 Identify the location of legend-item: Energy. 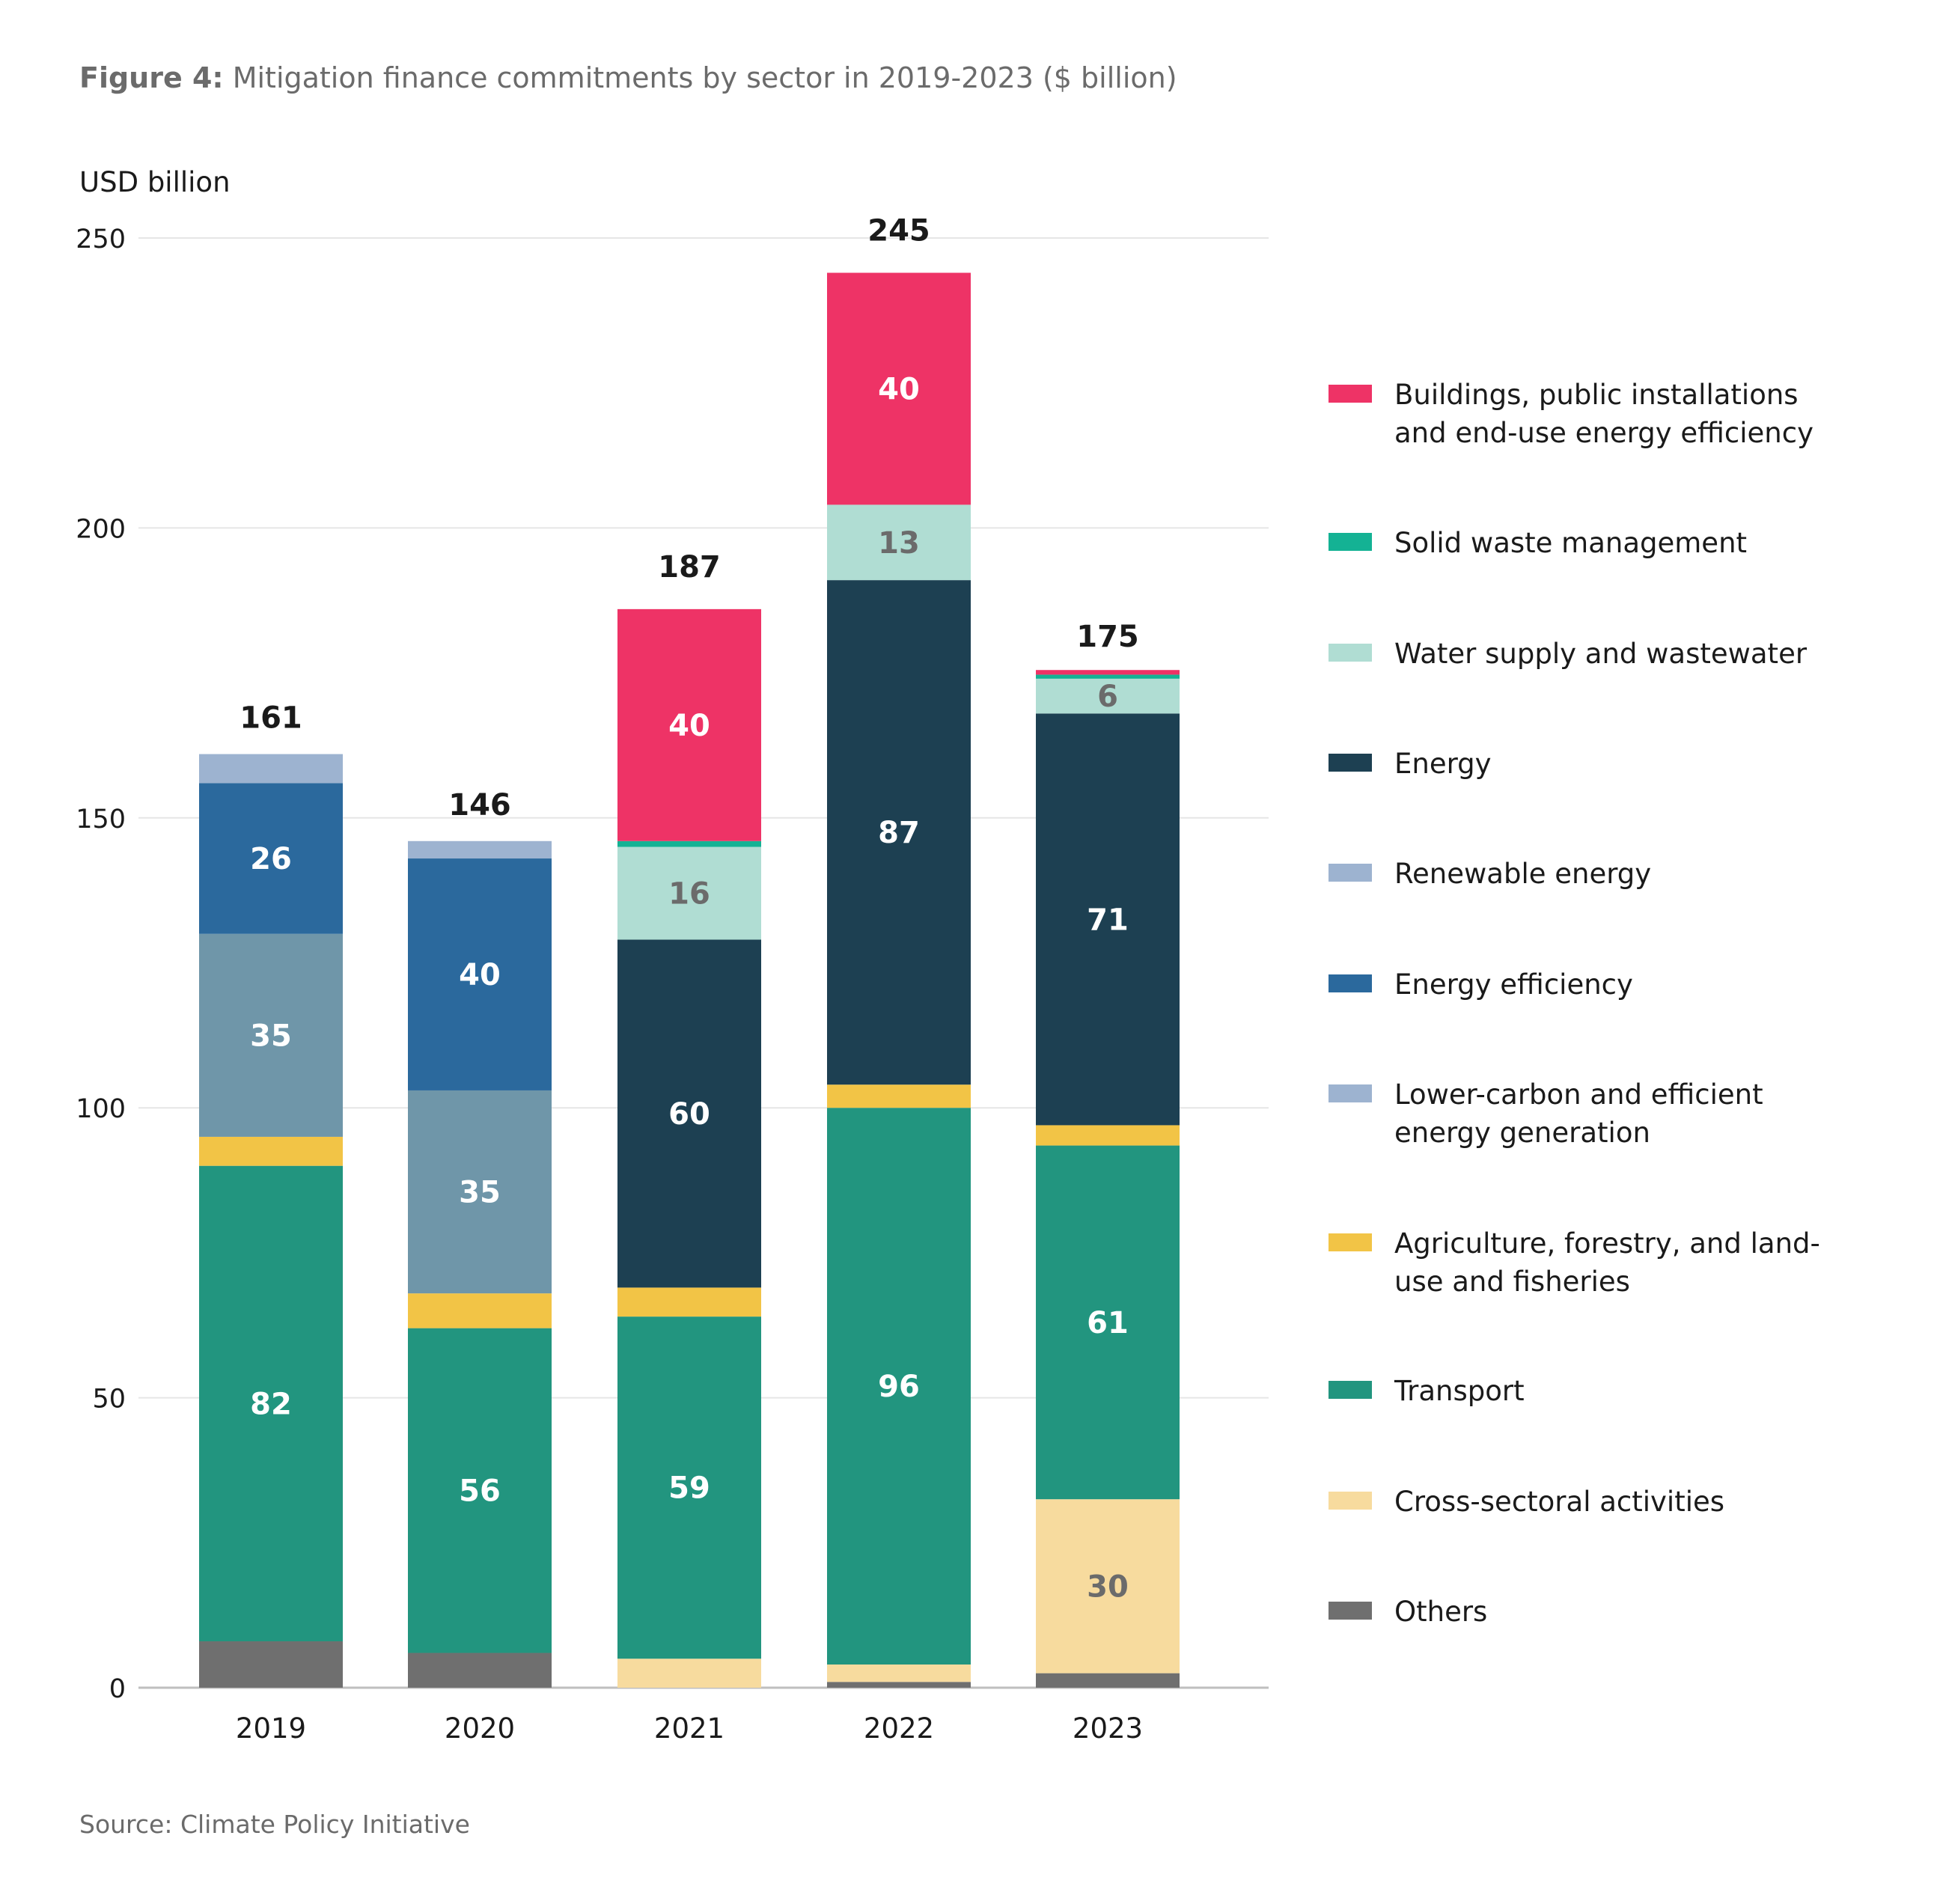
(1593, 764).